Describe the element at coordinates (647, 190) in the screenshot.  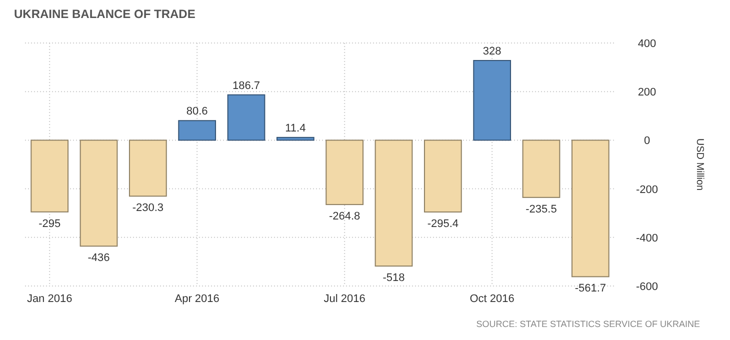
I see `y-tick-label: -200` at that location.